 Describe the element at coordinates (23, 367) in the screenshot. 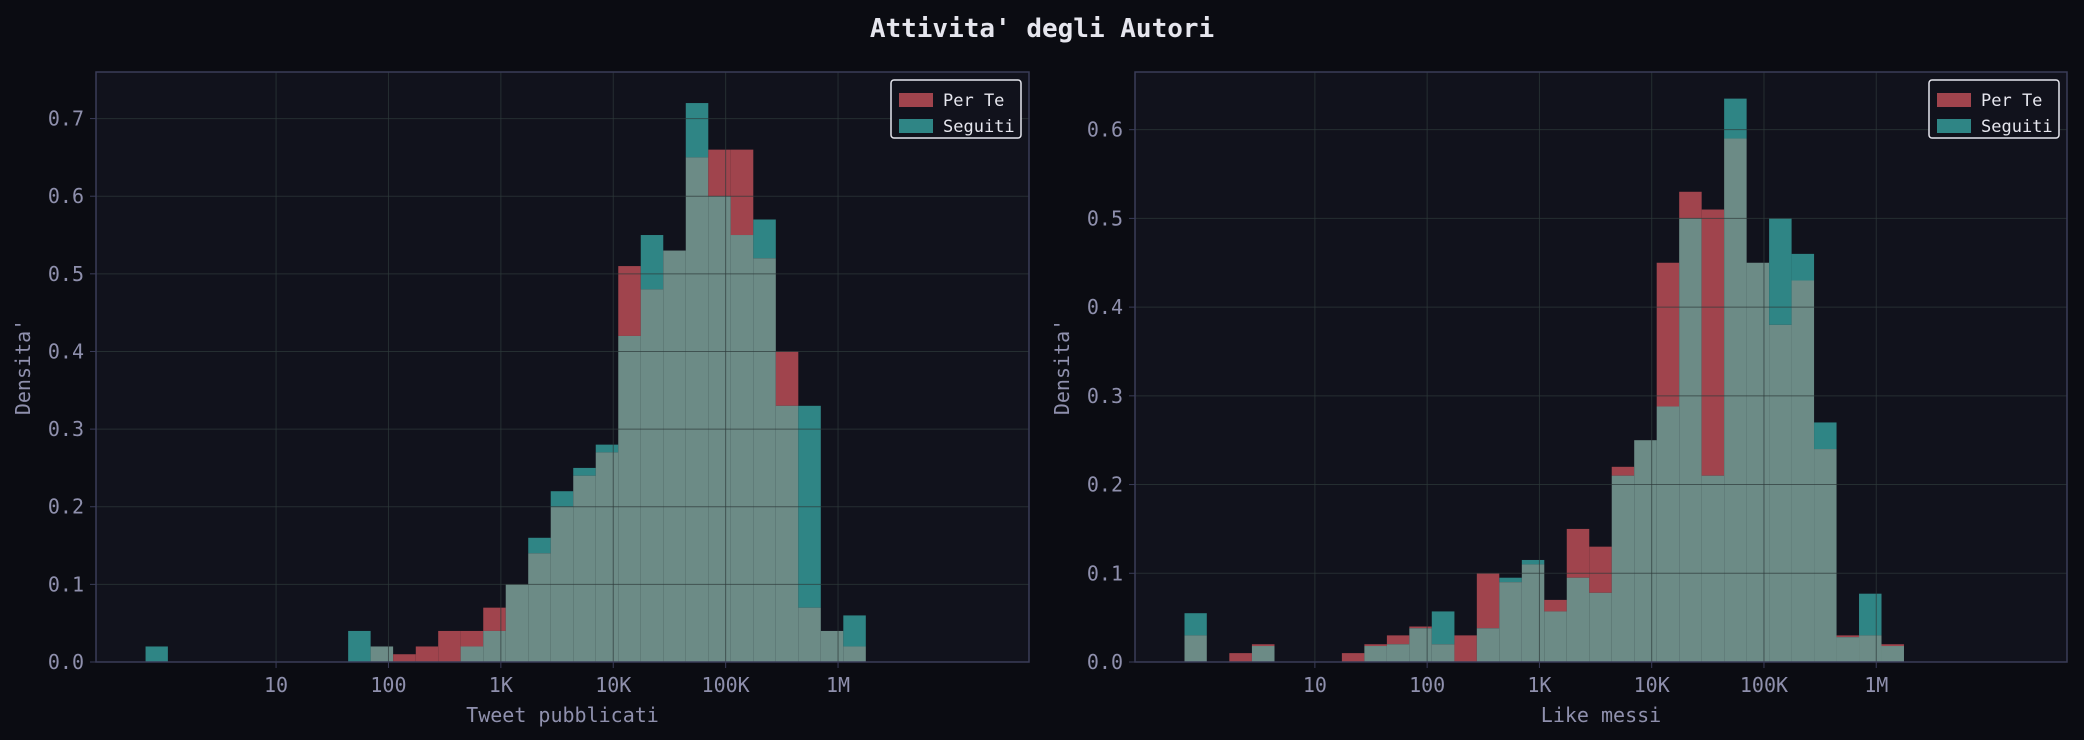

I see `y-axis-label: Densita'` at that location.